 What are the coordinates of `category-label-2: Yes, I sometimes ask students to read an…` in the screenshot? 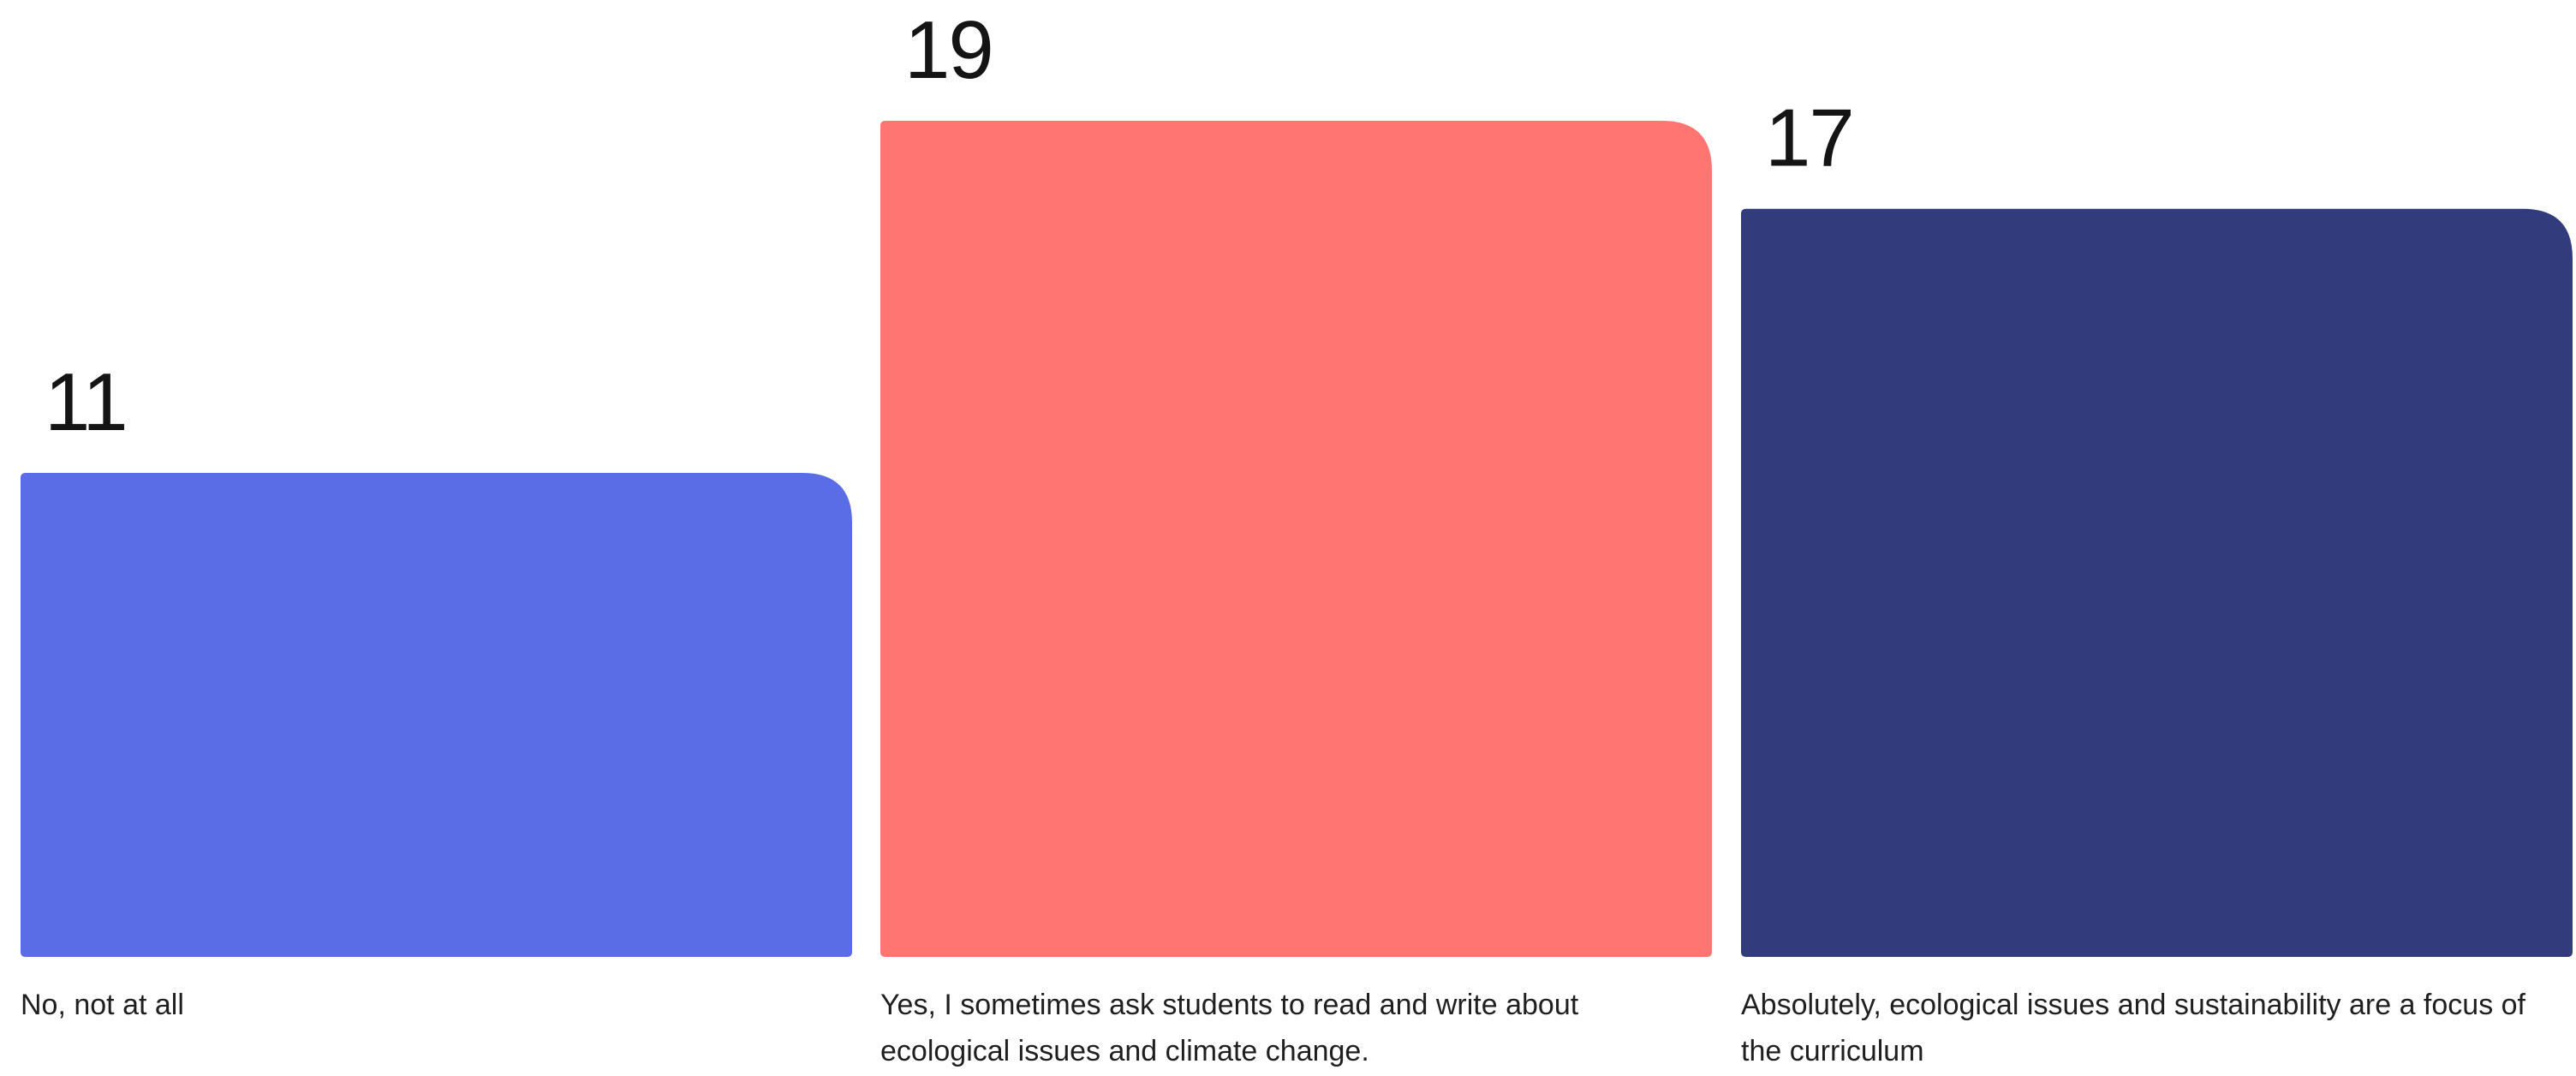 It's located at (1229, 1028).